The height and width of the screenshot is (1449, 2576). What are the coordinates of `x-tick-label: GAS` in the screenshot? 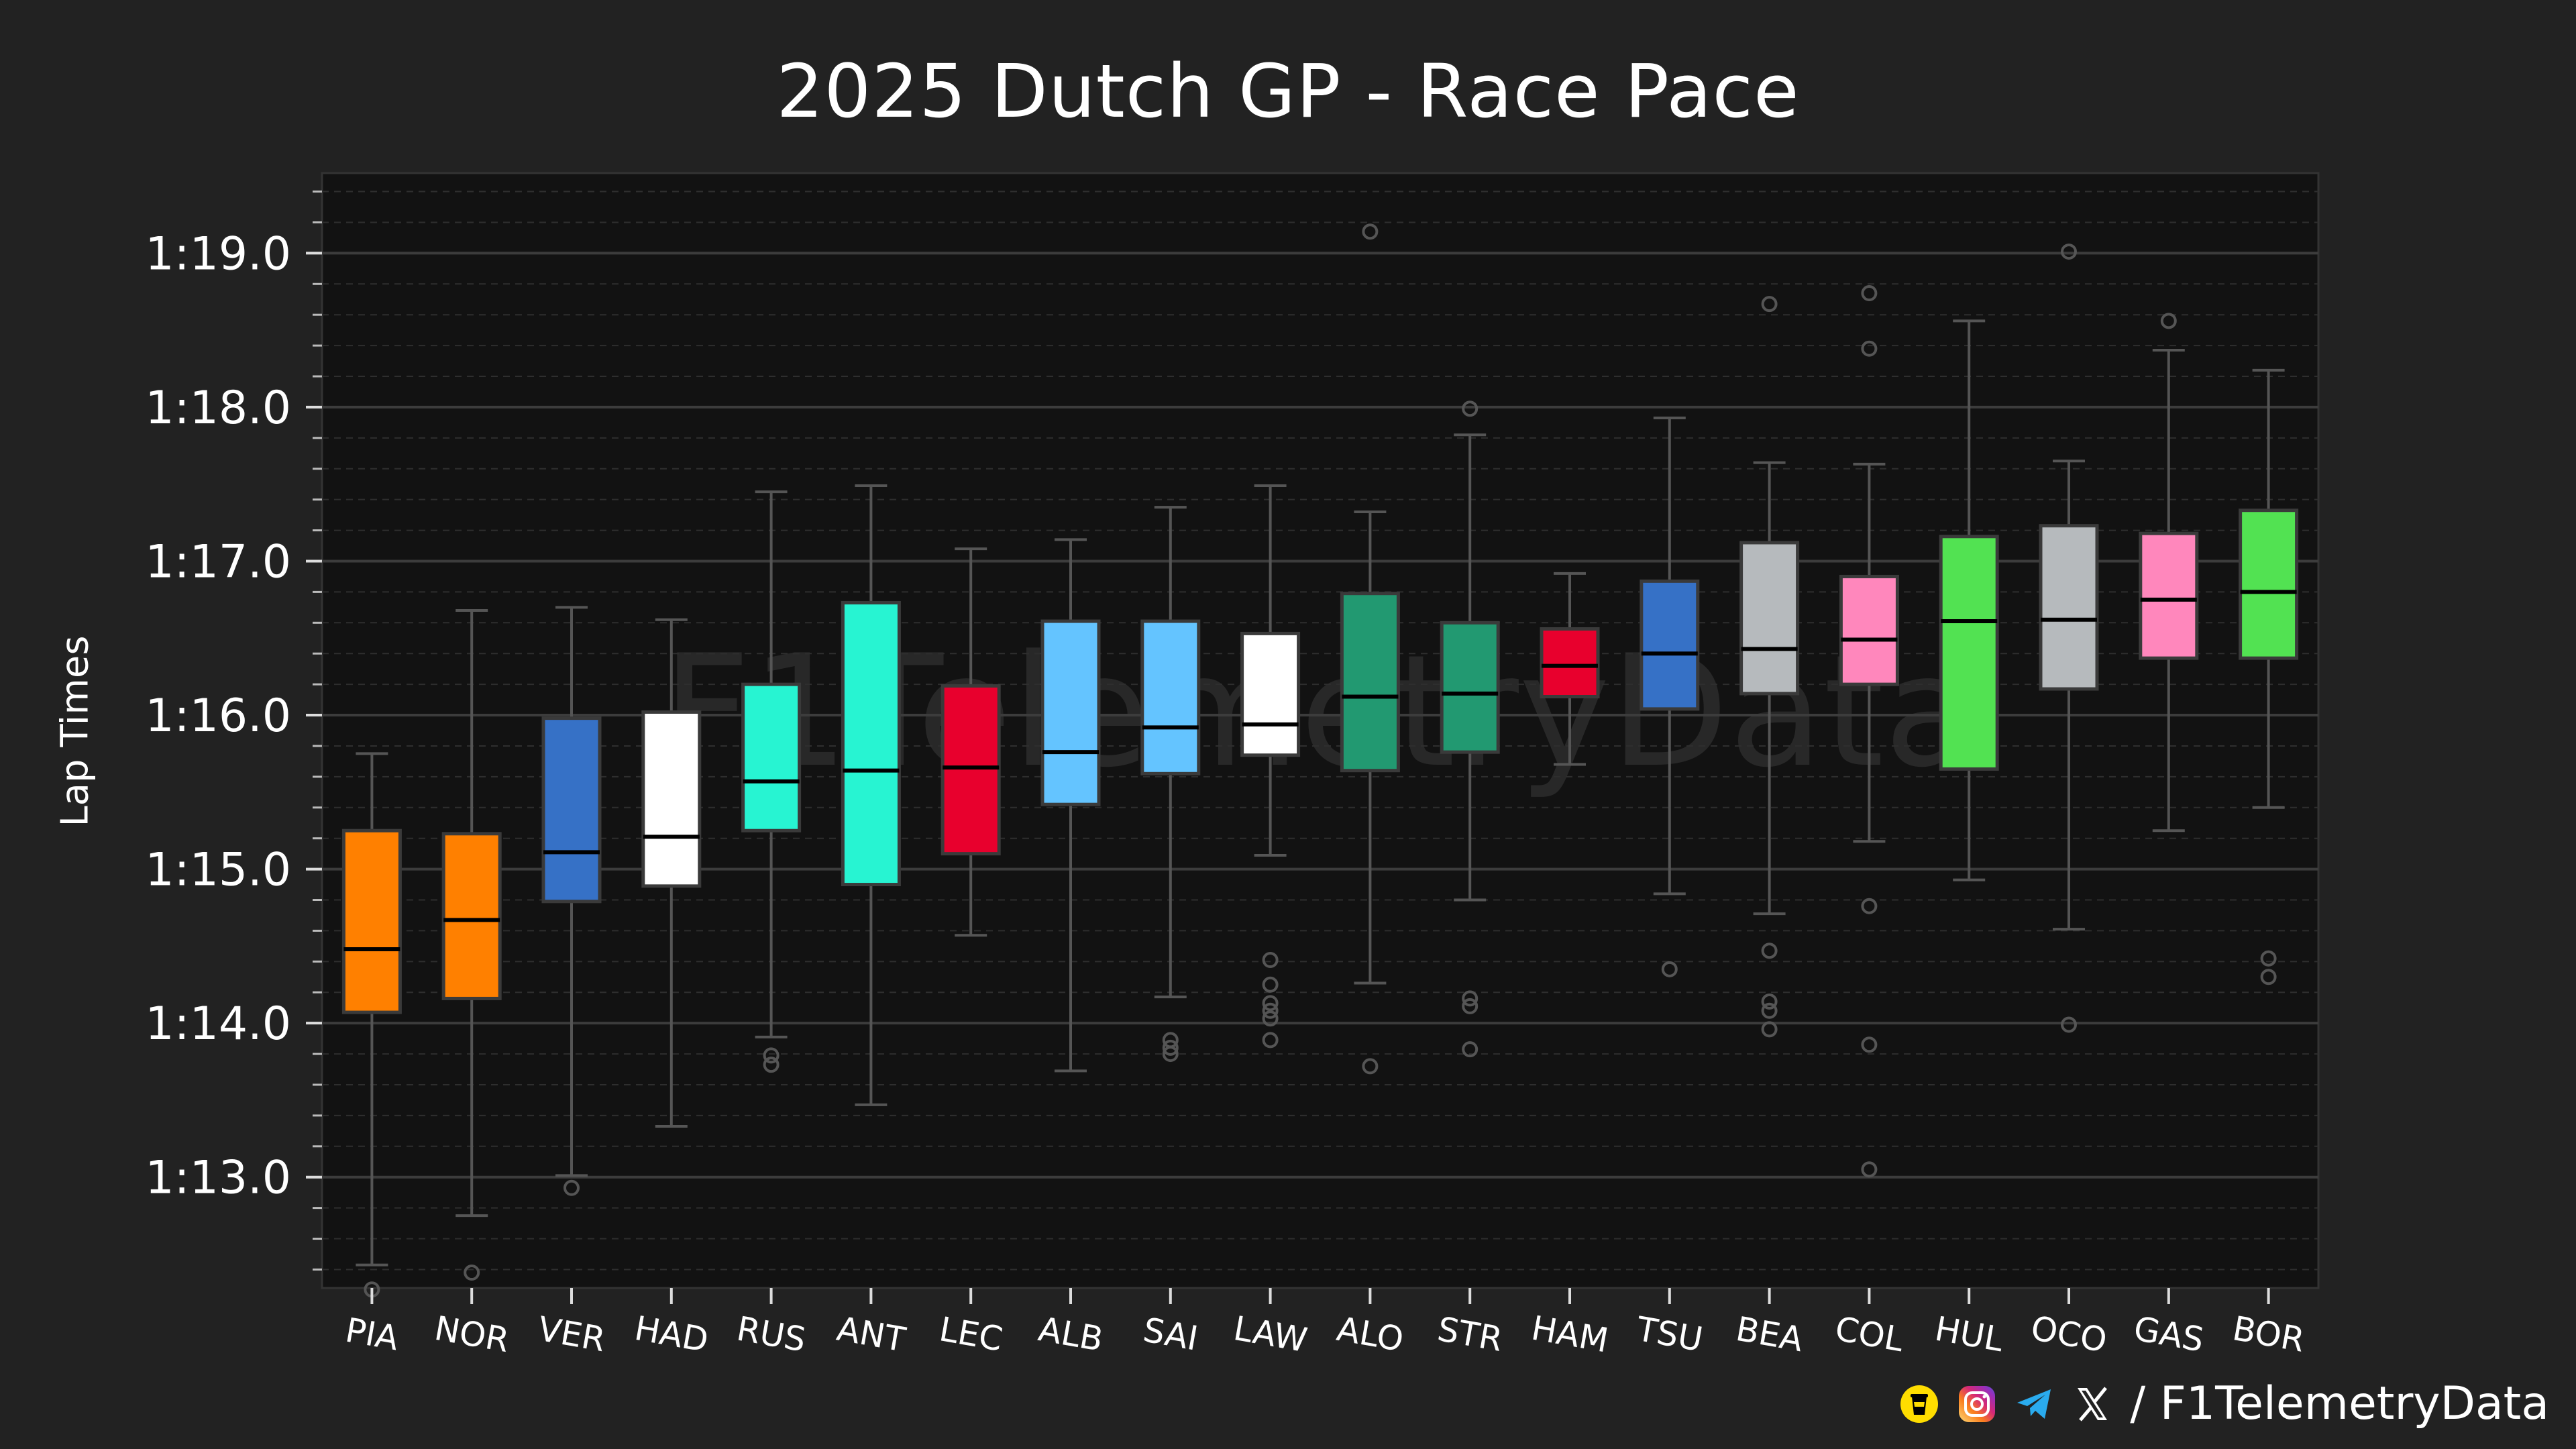 It's located at (2168, 1334).